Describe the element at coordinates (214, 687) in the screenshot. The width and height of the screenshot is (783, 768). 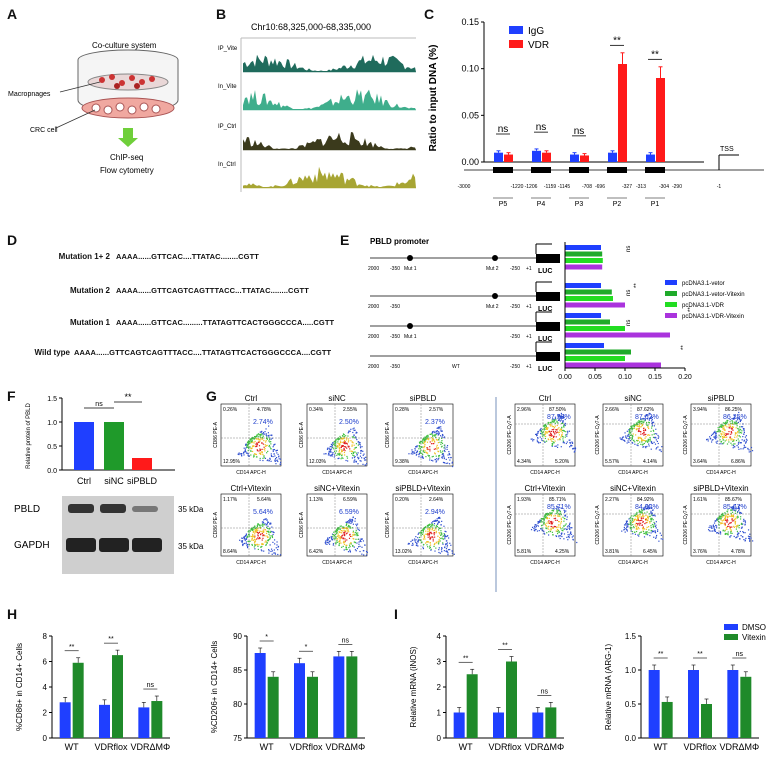
I see `chart-ylabel: %CD206+ in CD14+ Cells` at that location.